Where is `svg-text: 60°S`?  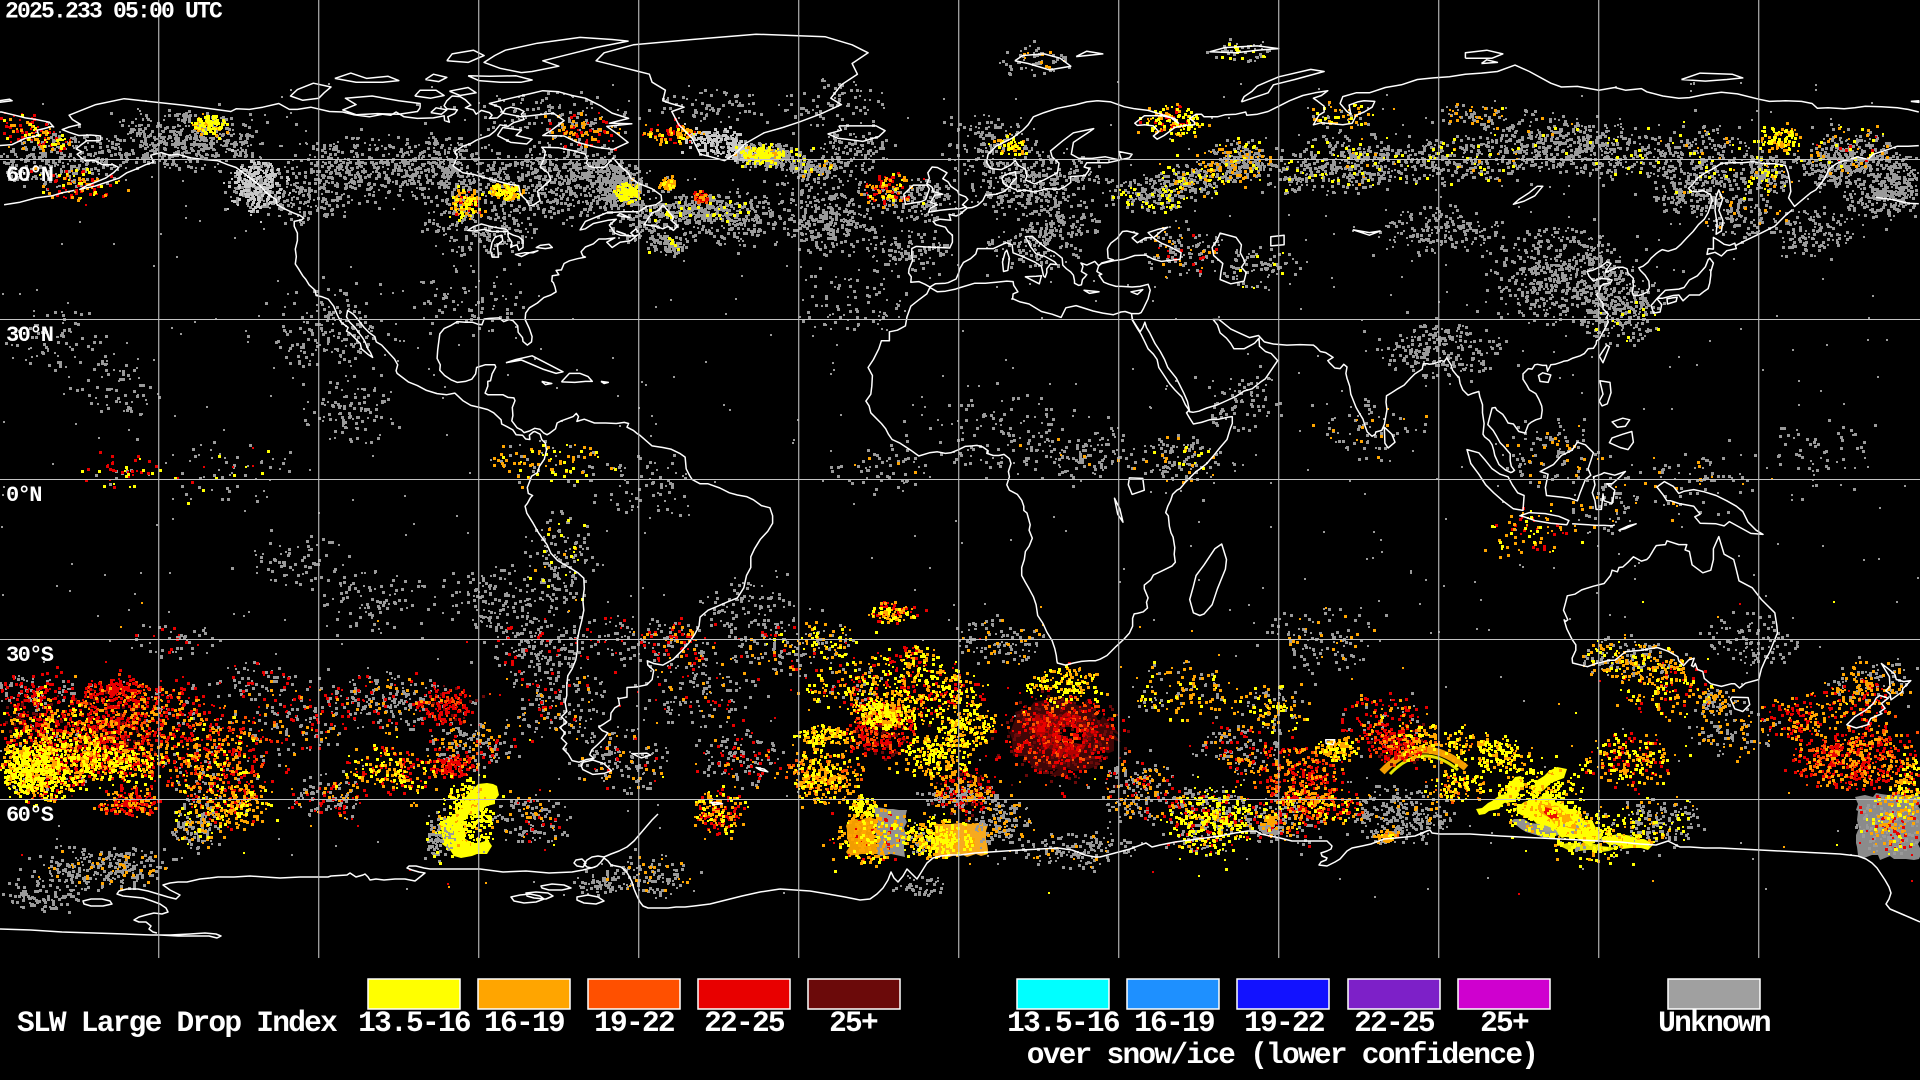 svg-text: 60°S is located at coordinates (30, 815).